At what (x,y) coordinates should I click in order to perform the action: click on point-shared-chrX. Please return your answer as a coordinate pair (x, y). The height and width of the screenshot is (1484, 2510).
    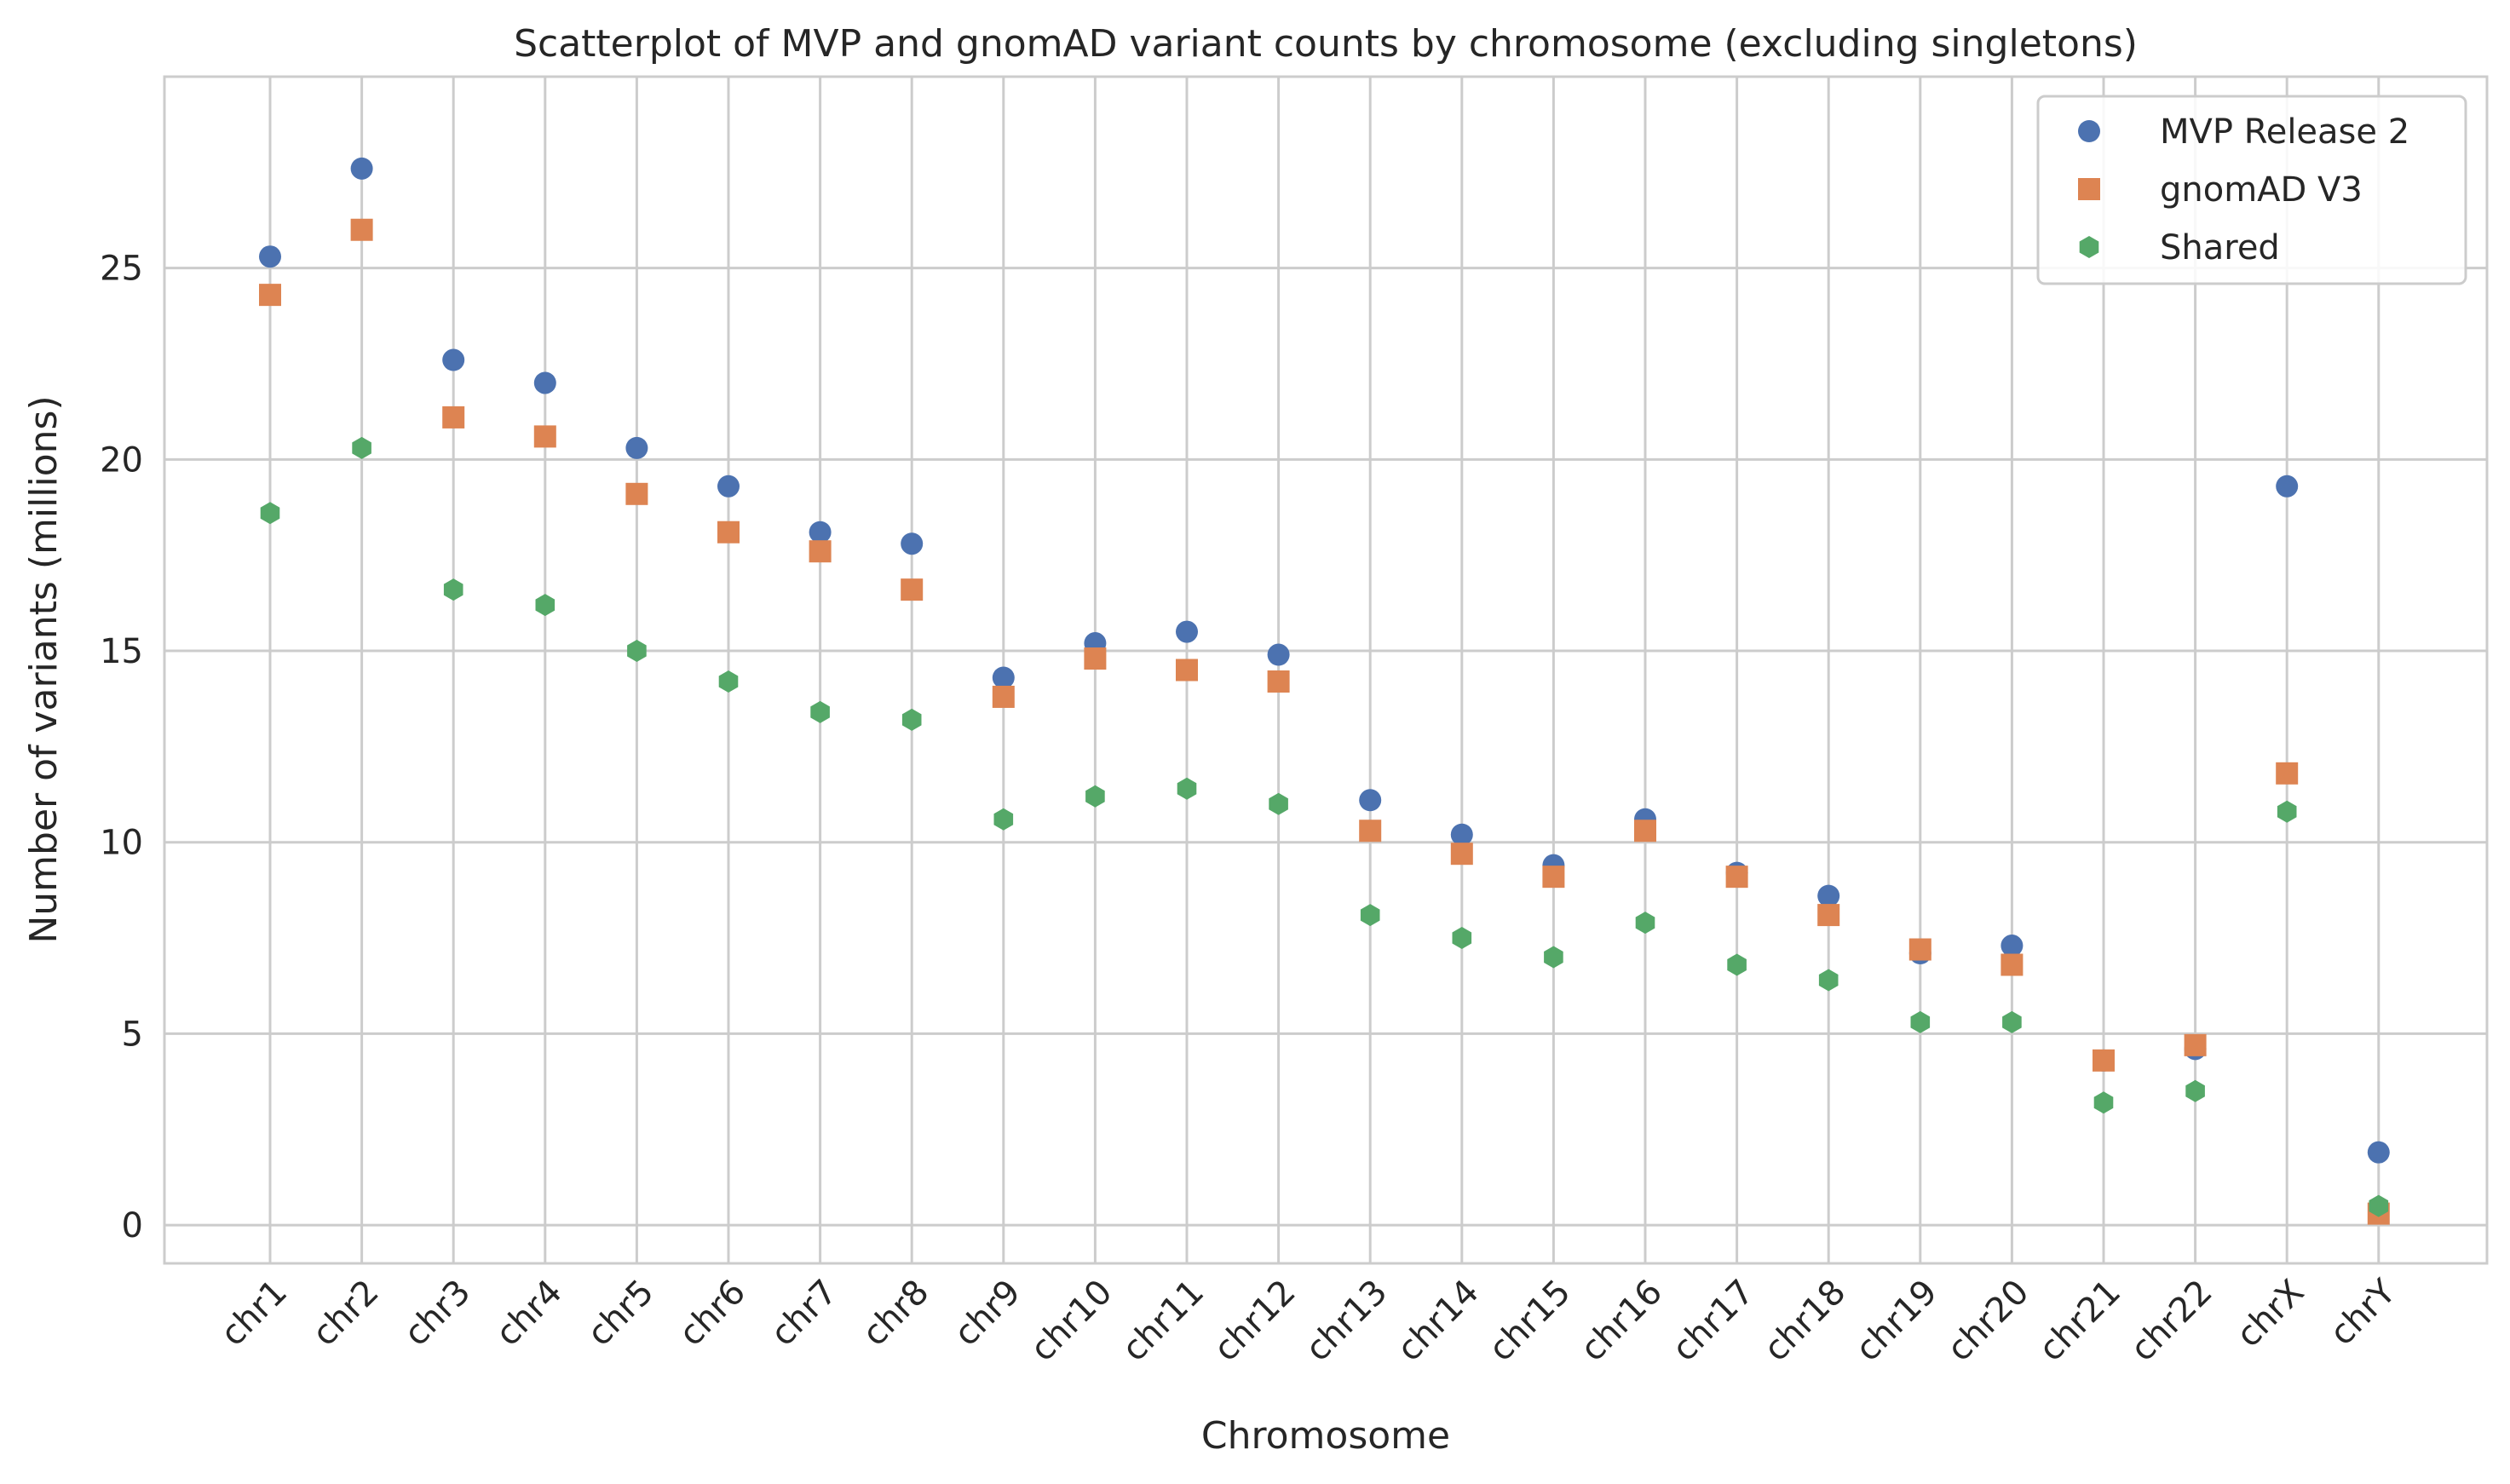
    Looking at the image, I should click on (2287, 811).